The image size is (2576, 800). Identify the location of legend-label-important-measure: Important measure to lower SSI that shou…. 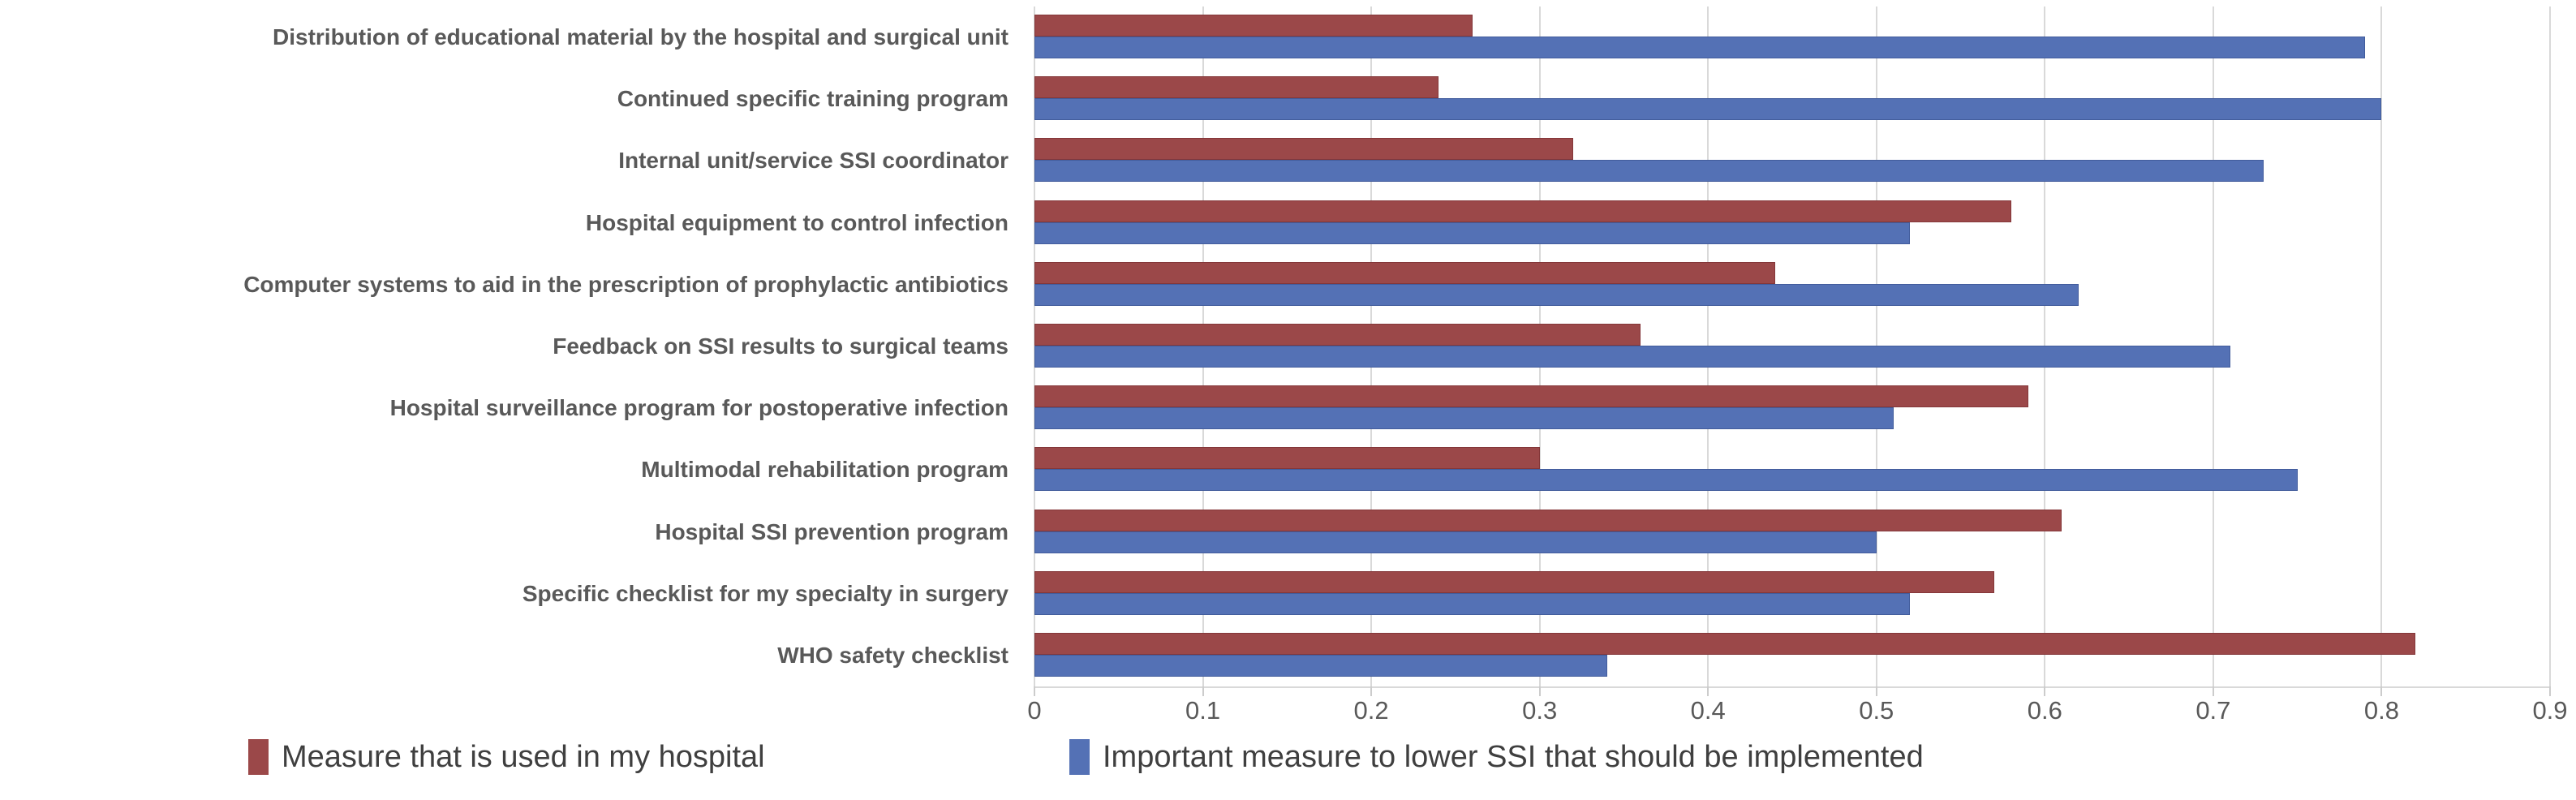
(1513, 756).